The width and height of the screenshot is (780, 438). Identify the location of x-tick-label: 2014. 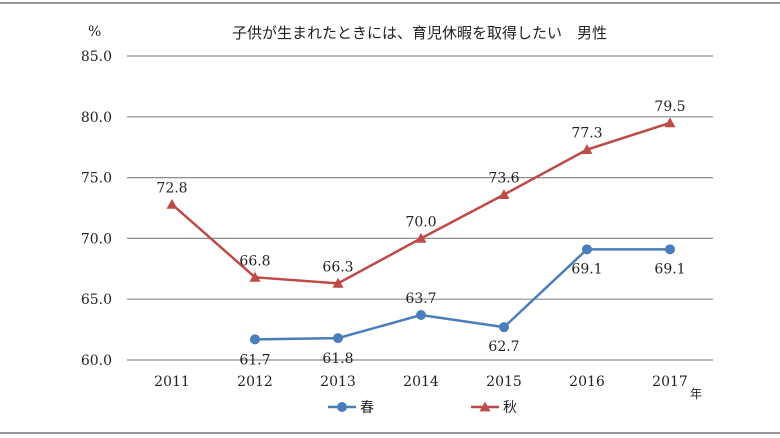
(421, 382).